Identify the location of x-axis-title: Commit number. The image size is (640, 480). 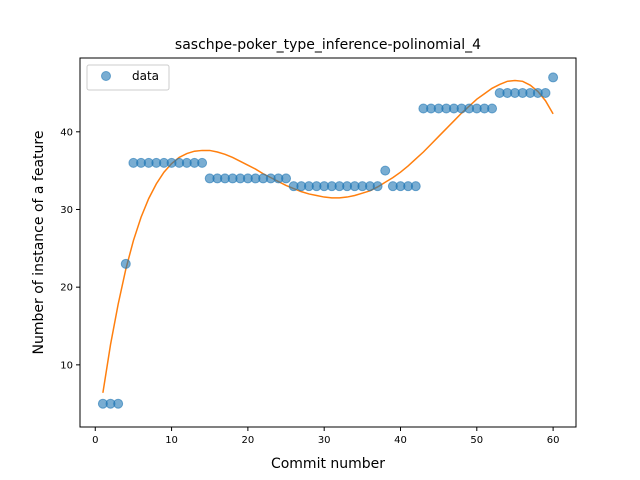
(328, 464).